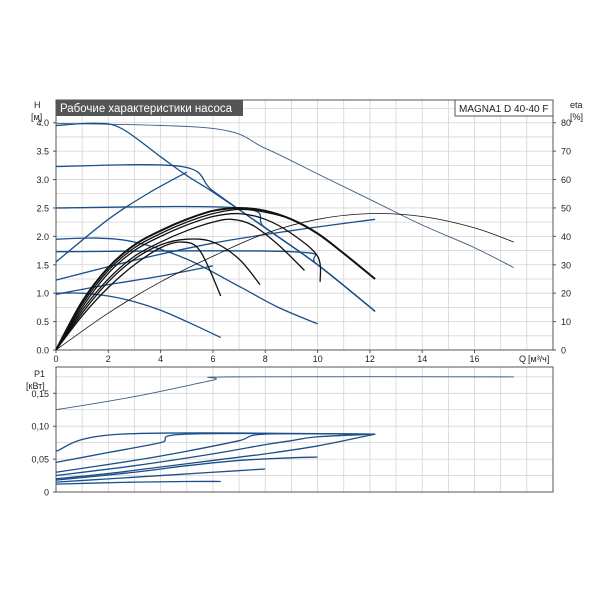  What do you see at coordinates (42, 208) in the screenshot?
I see `y-tick-label: 2.5` at bounding box center [42, 208].